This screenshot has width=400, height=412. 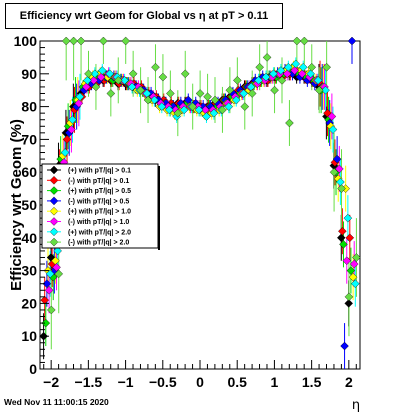 I want to click on legend-label: (-) with pT/|q| > 1.0, so click(x=98, y=222).